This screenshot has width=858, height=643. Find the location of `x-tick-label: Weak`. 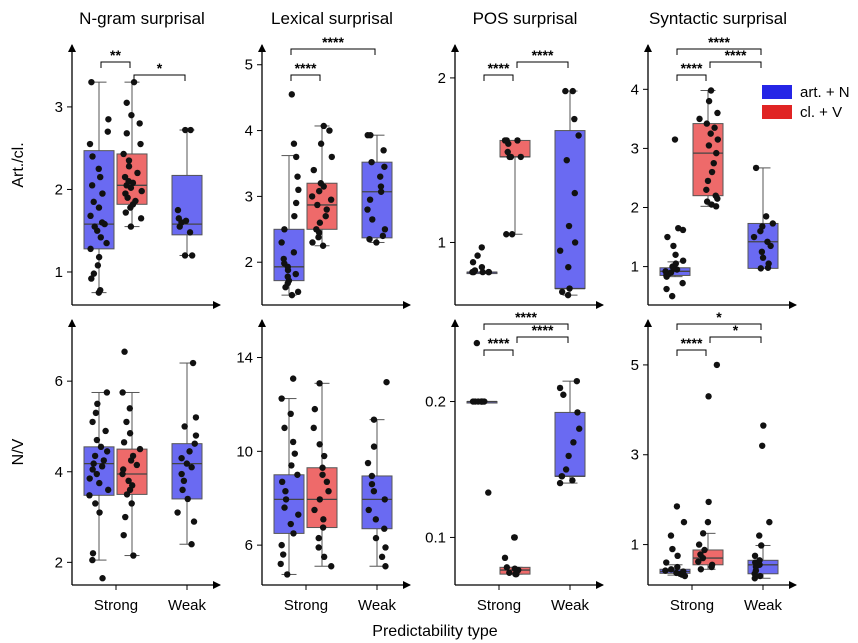

x-tick-label: Weak is located at coordinates (187, 605).